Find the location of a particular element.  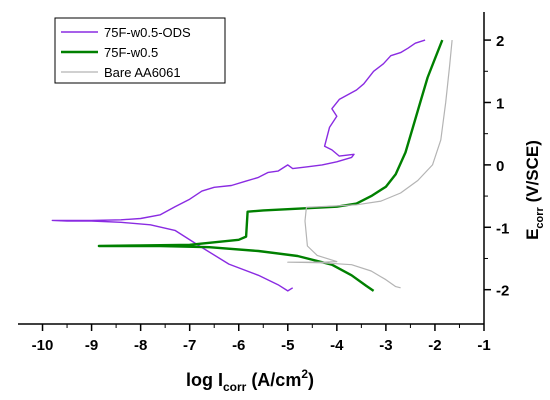

x-axis-title-units-close: ) is located at coordinates (311, 380).